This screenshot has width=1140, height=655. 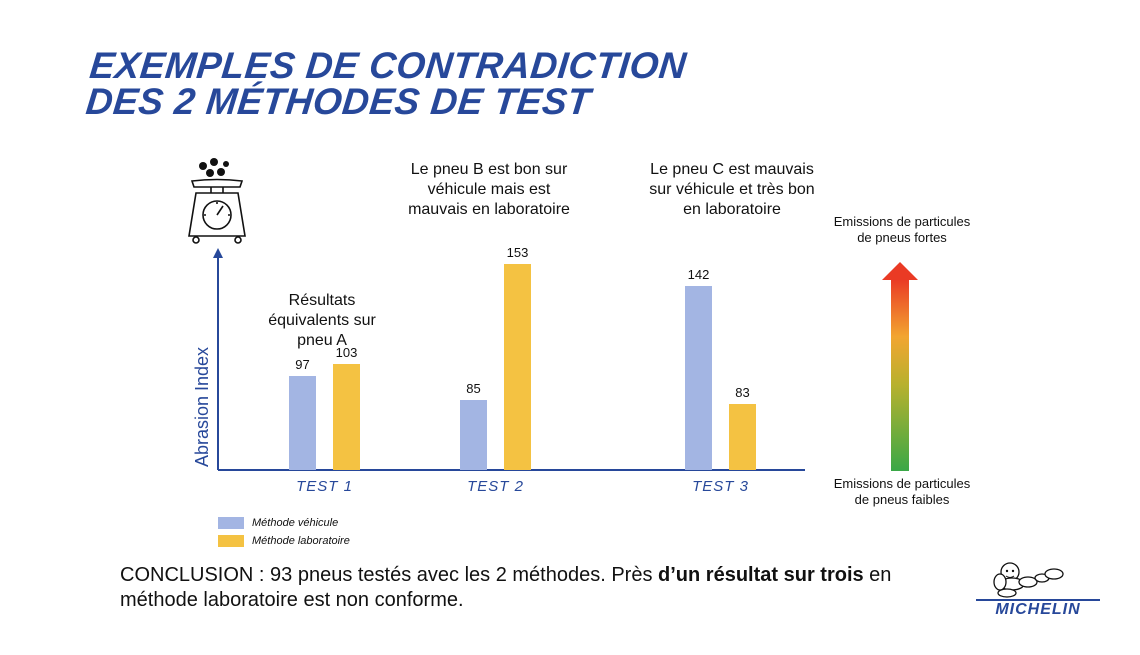 What do you see at coordinates (902, 229) in the screenshot?
I see `scale-top-label: Emissions de particules de pneus fortes` at bounding box center [902, 229].